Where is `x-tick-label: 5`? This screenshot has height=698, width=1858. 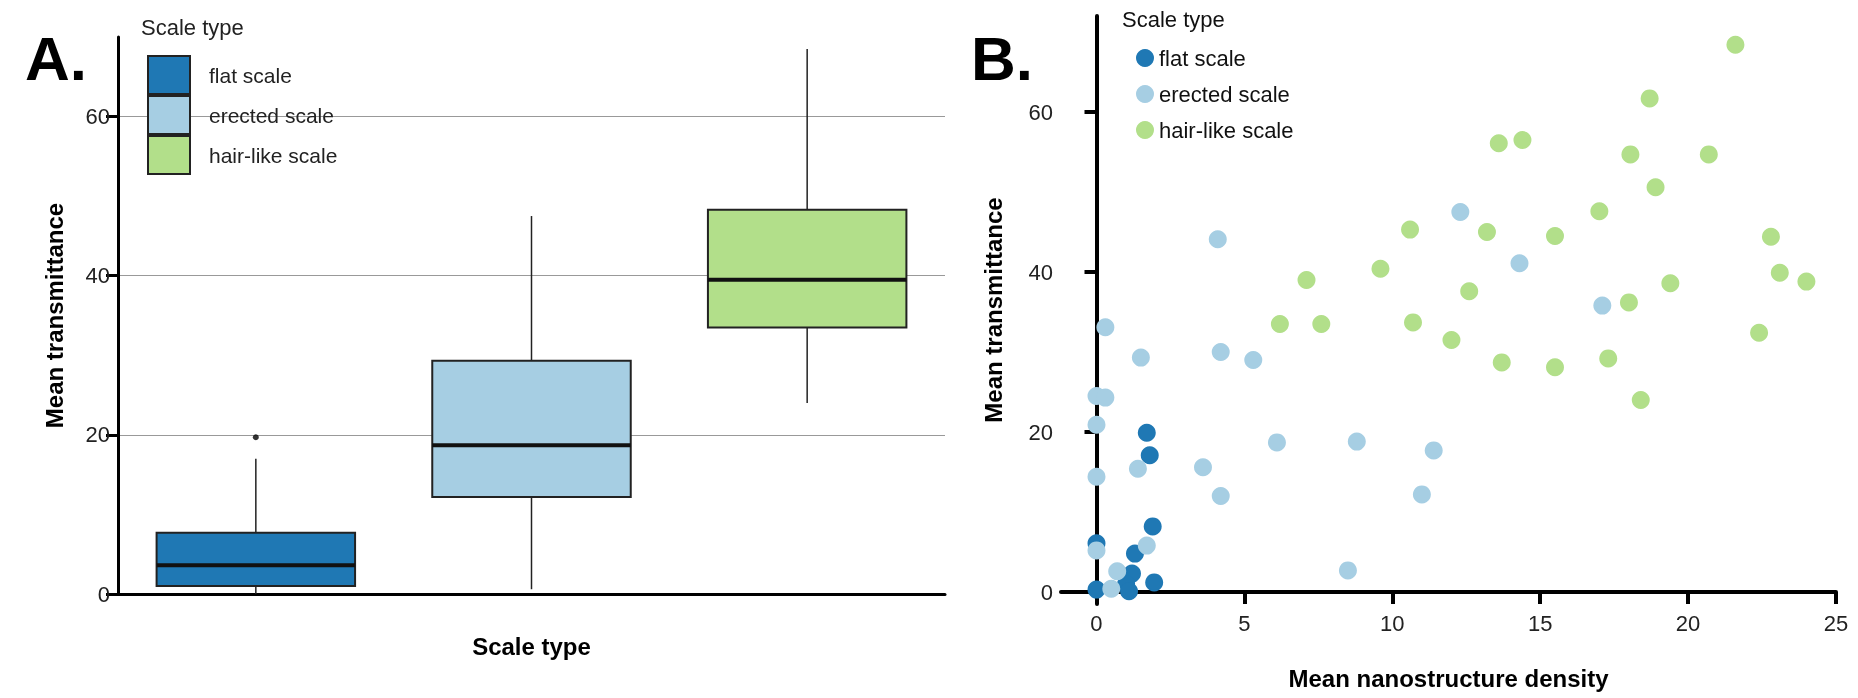
x-tick-label: 5 is located at coordinates (1244, 623).